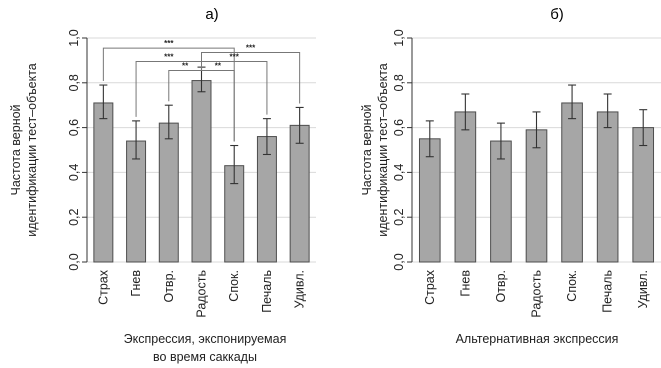  I want to click on panel-title: а), so click(211, 14).